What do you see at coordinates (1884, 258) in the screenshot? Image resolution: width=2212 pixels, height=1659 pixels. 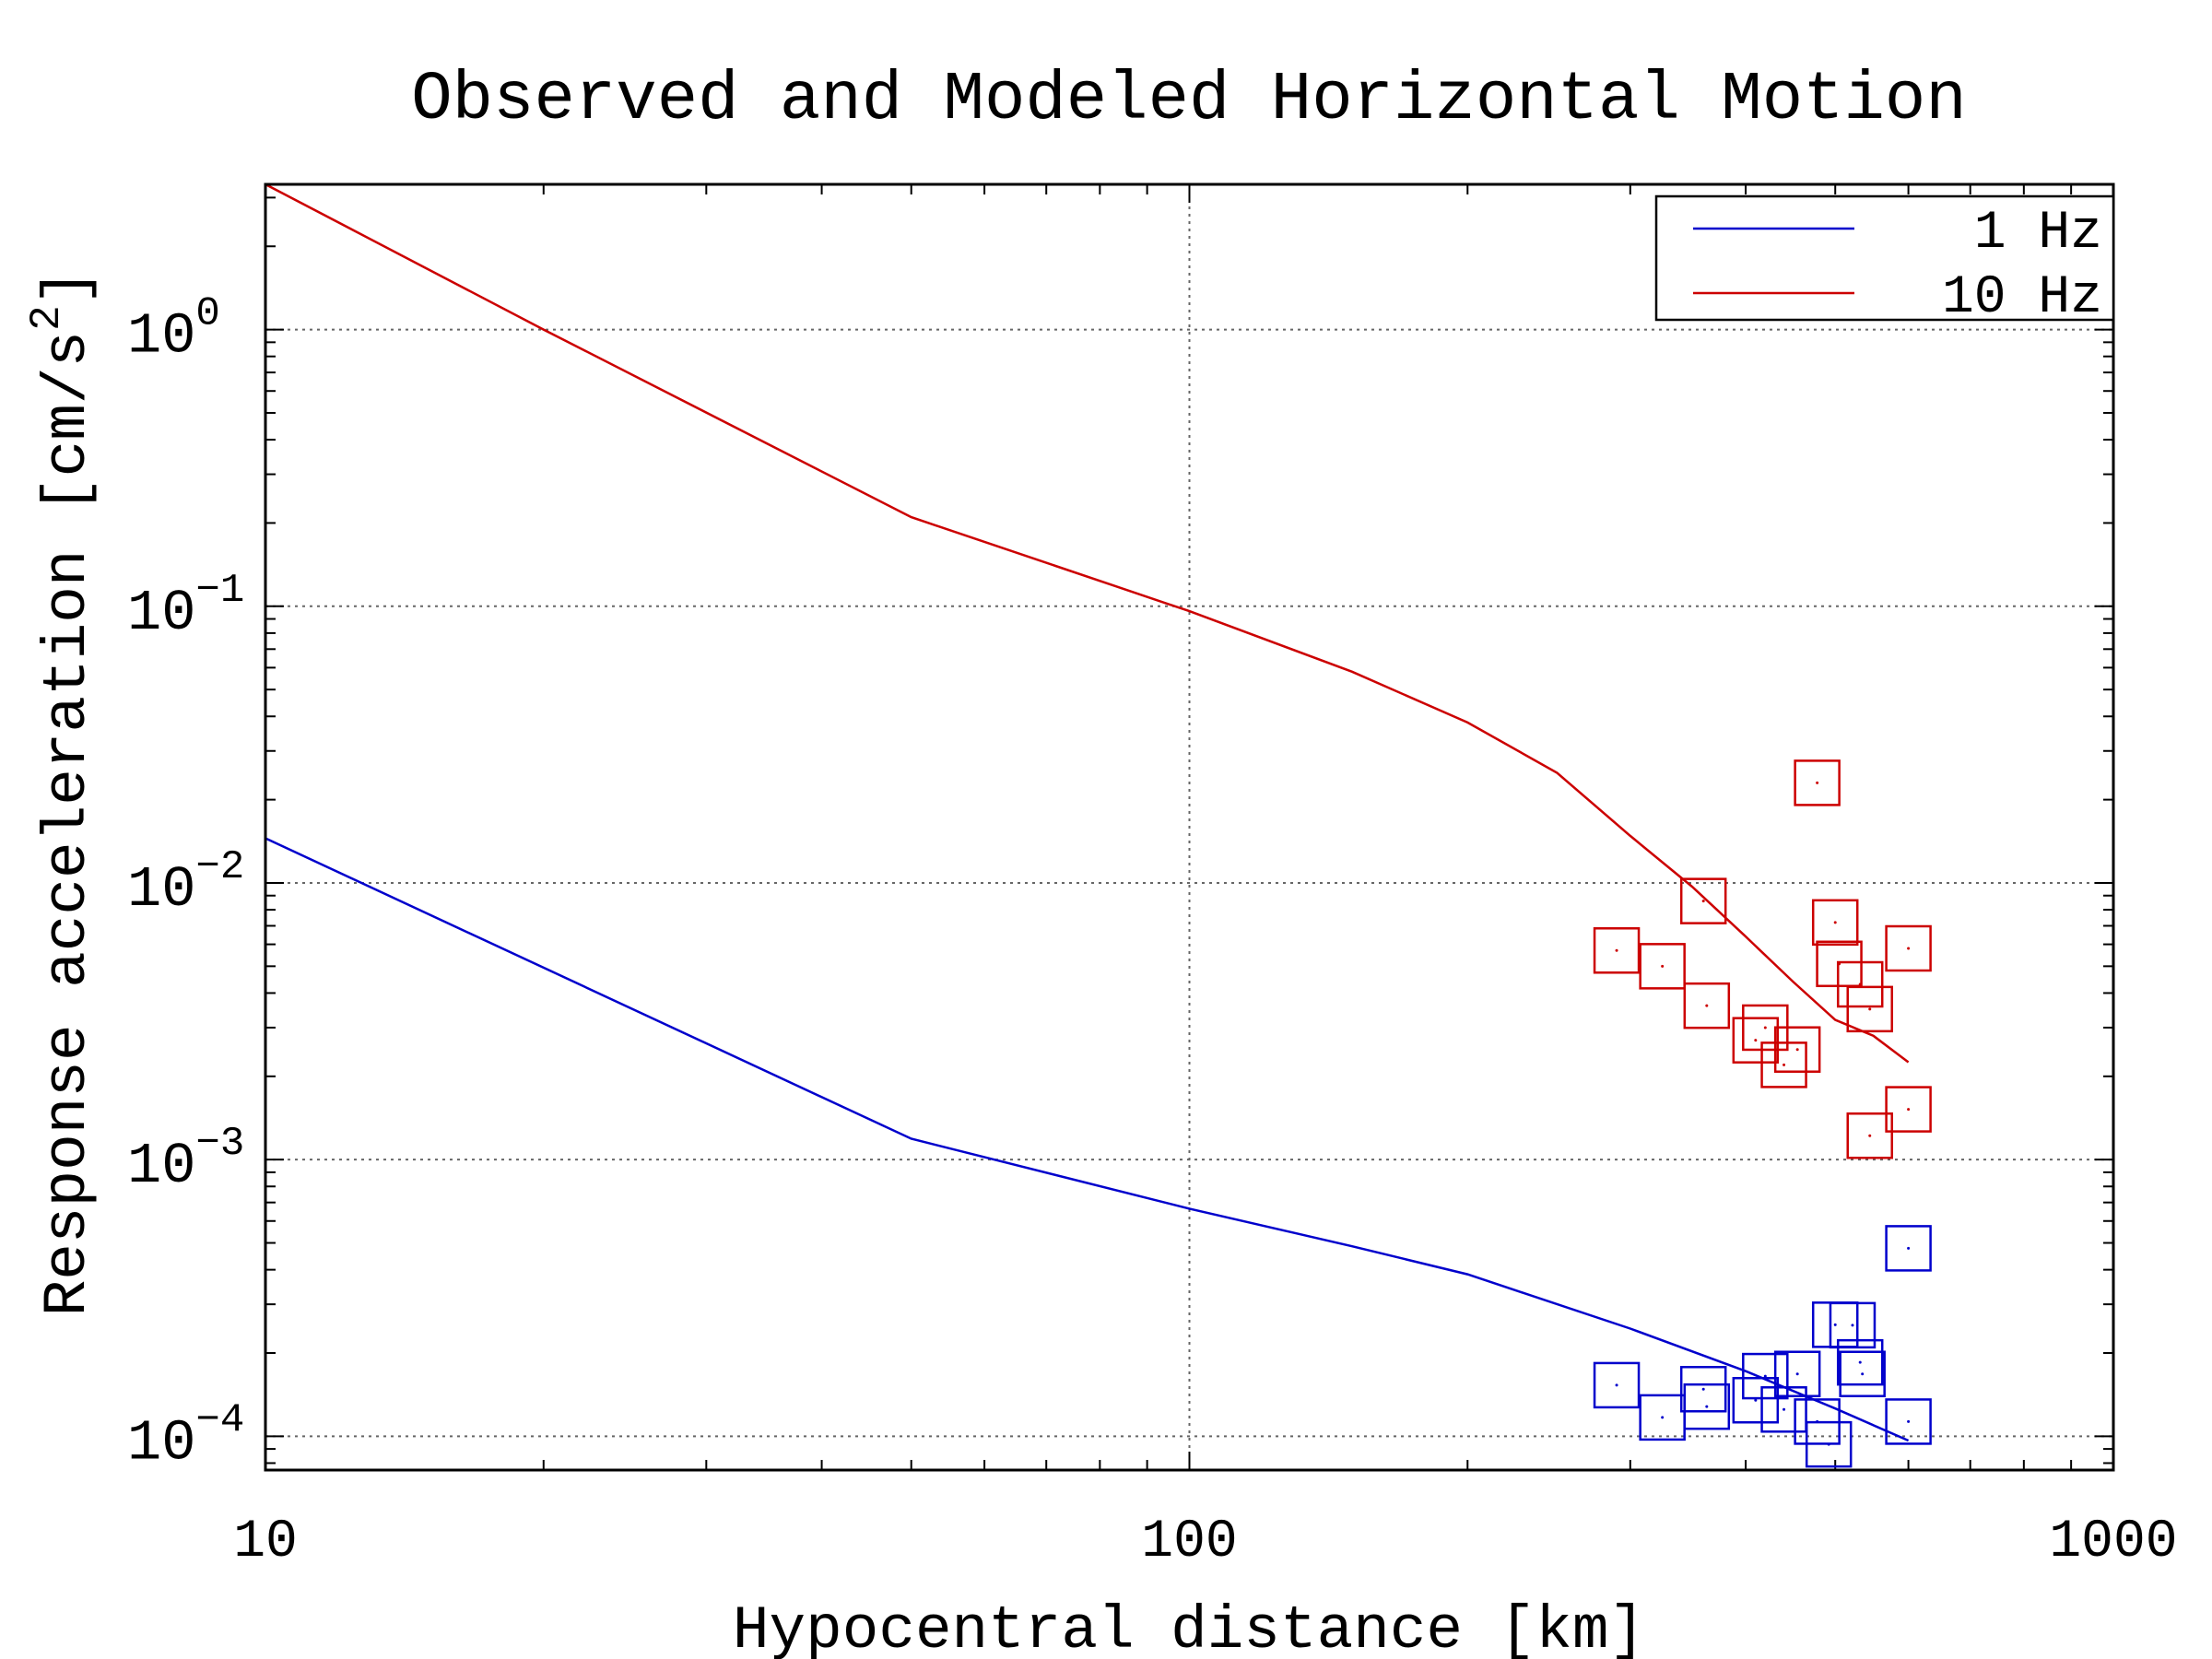 I see `legend-box` at bounding box center [1884, 258].